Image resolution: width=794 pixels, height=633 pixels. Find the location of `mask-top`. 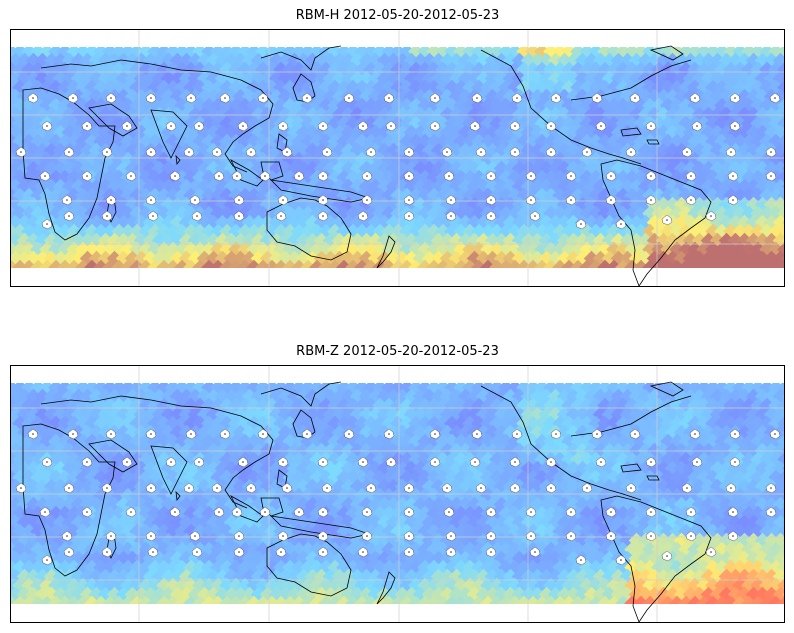

mask-top is located at coordinates (397, 374).